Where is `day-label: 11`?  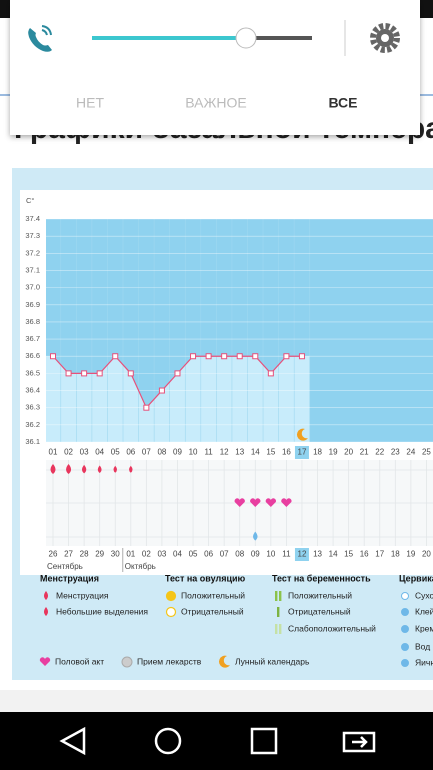 day-label: 11 is located at coordinates (208, 452).